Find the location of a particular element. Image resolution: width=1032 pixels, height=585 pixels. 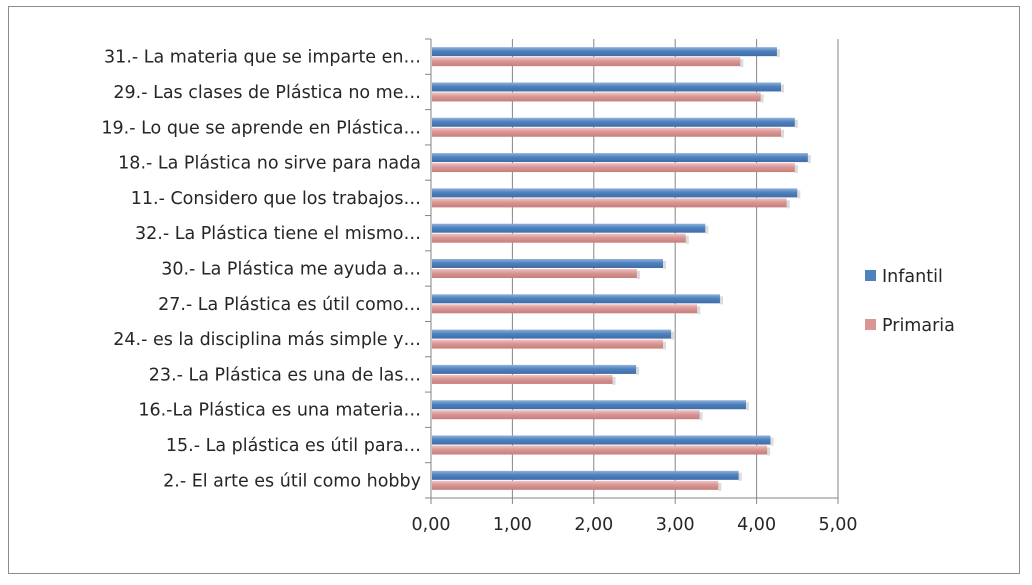

legend-label-infantil: Infantil is located at coordinates (912, 277).